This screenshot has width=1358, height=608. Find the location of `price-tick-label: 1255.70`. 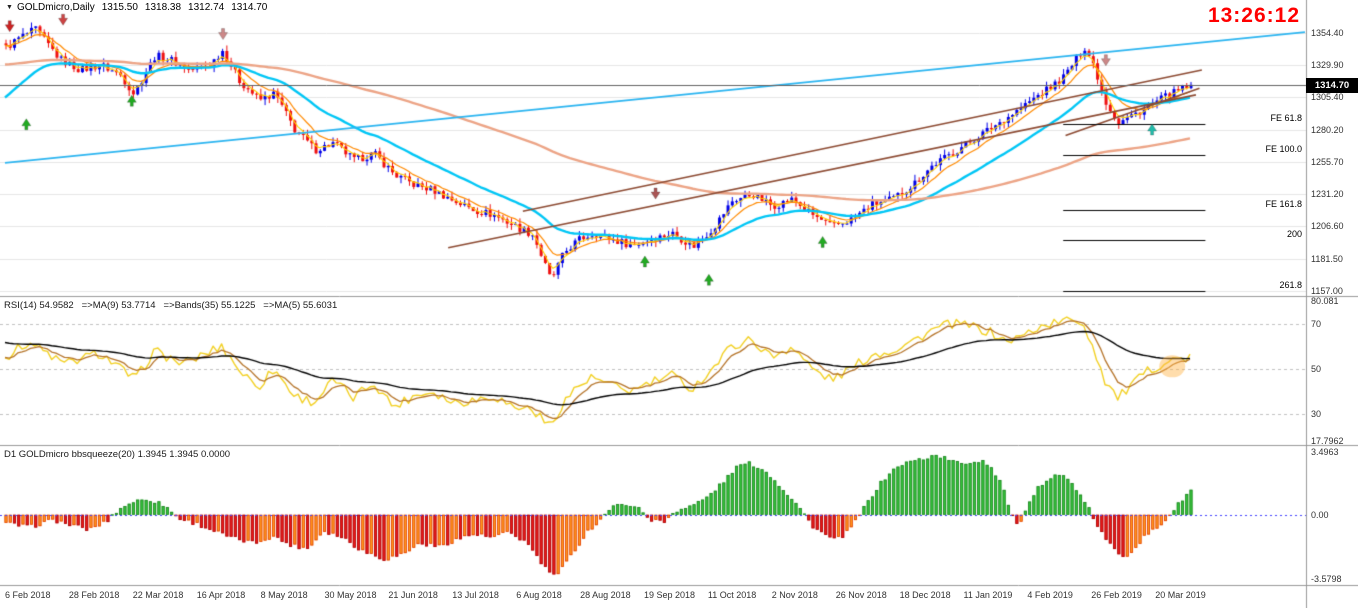

price-tick-label: 1255.70 is located at coordinates (1327, 161).